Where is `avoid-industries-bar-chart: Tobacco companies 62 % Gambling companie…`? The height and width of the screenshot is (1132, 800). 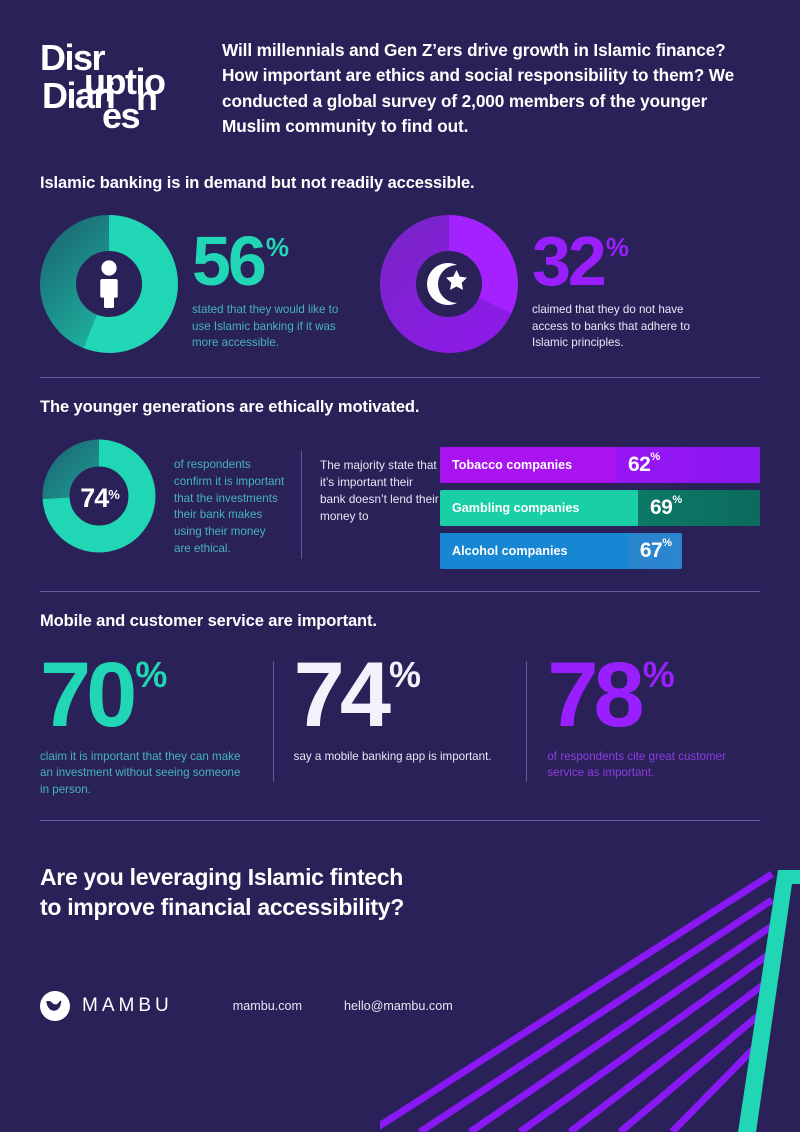
avoid-industries-bar-chart: Tobacco companies 62 % Gambling companie… is located at coordinates (600, 503).